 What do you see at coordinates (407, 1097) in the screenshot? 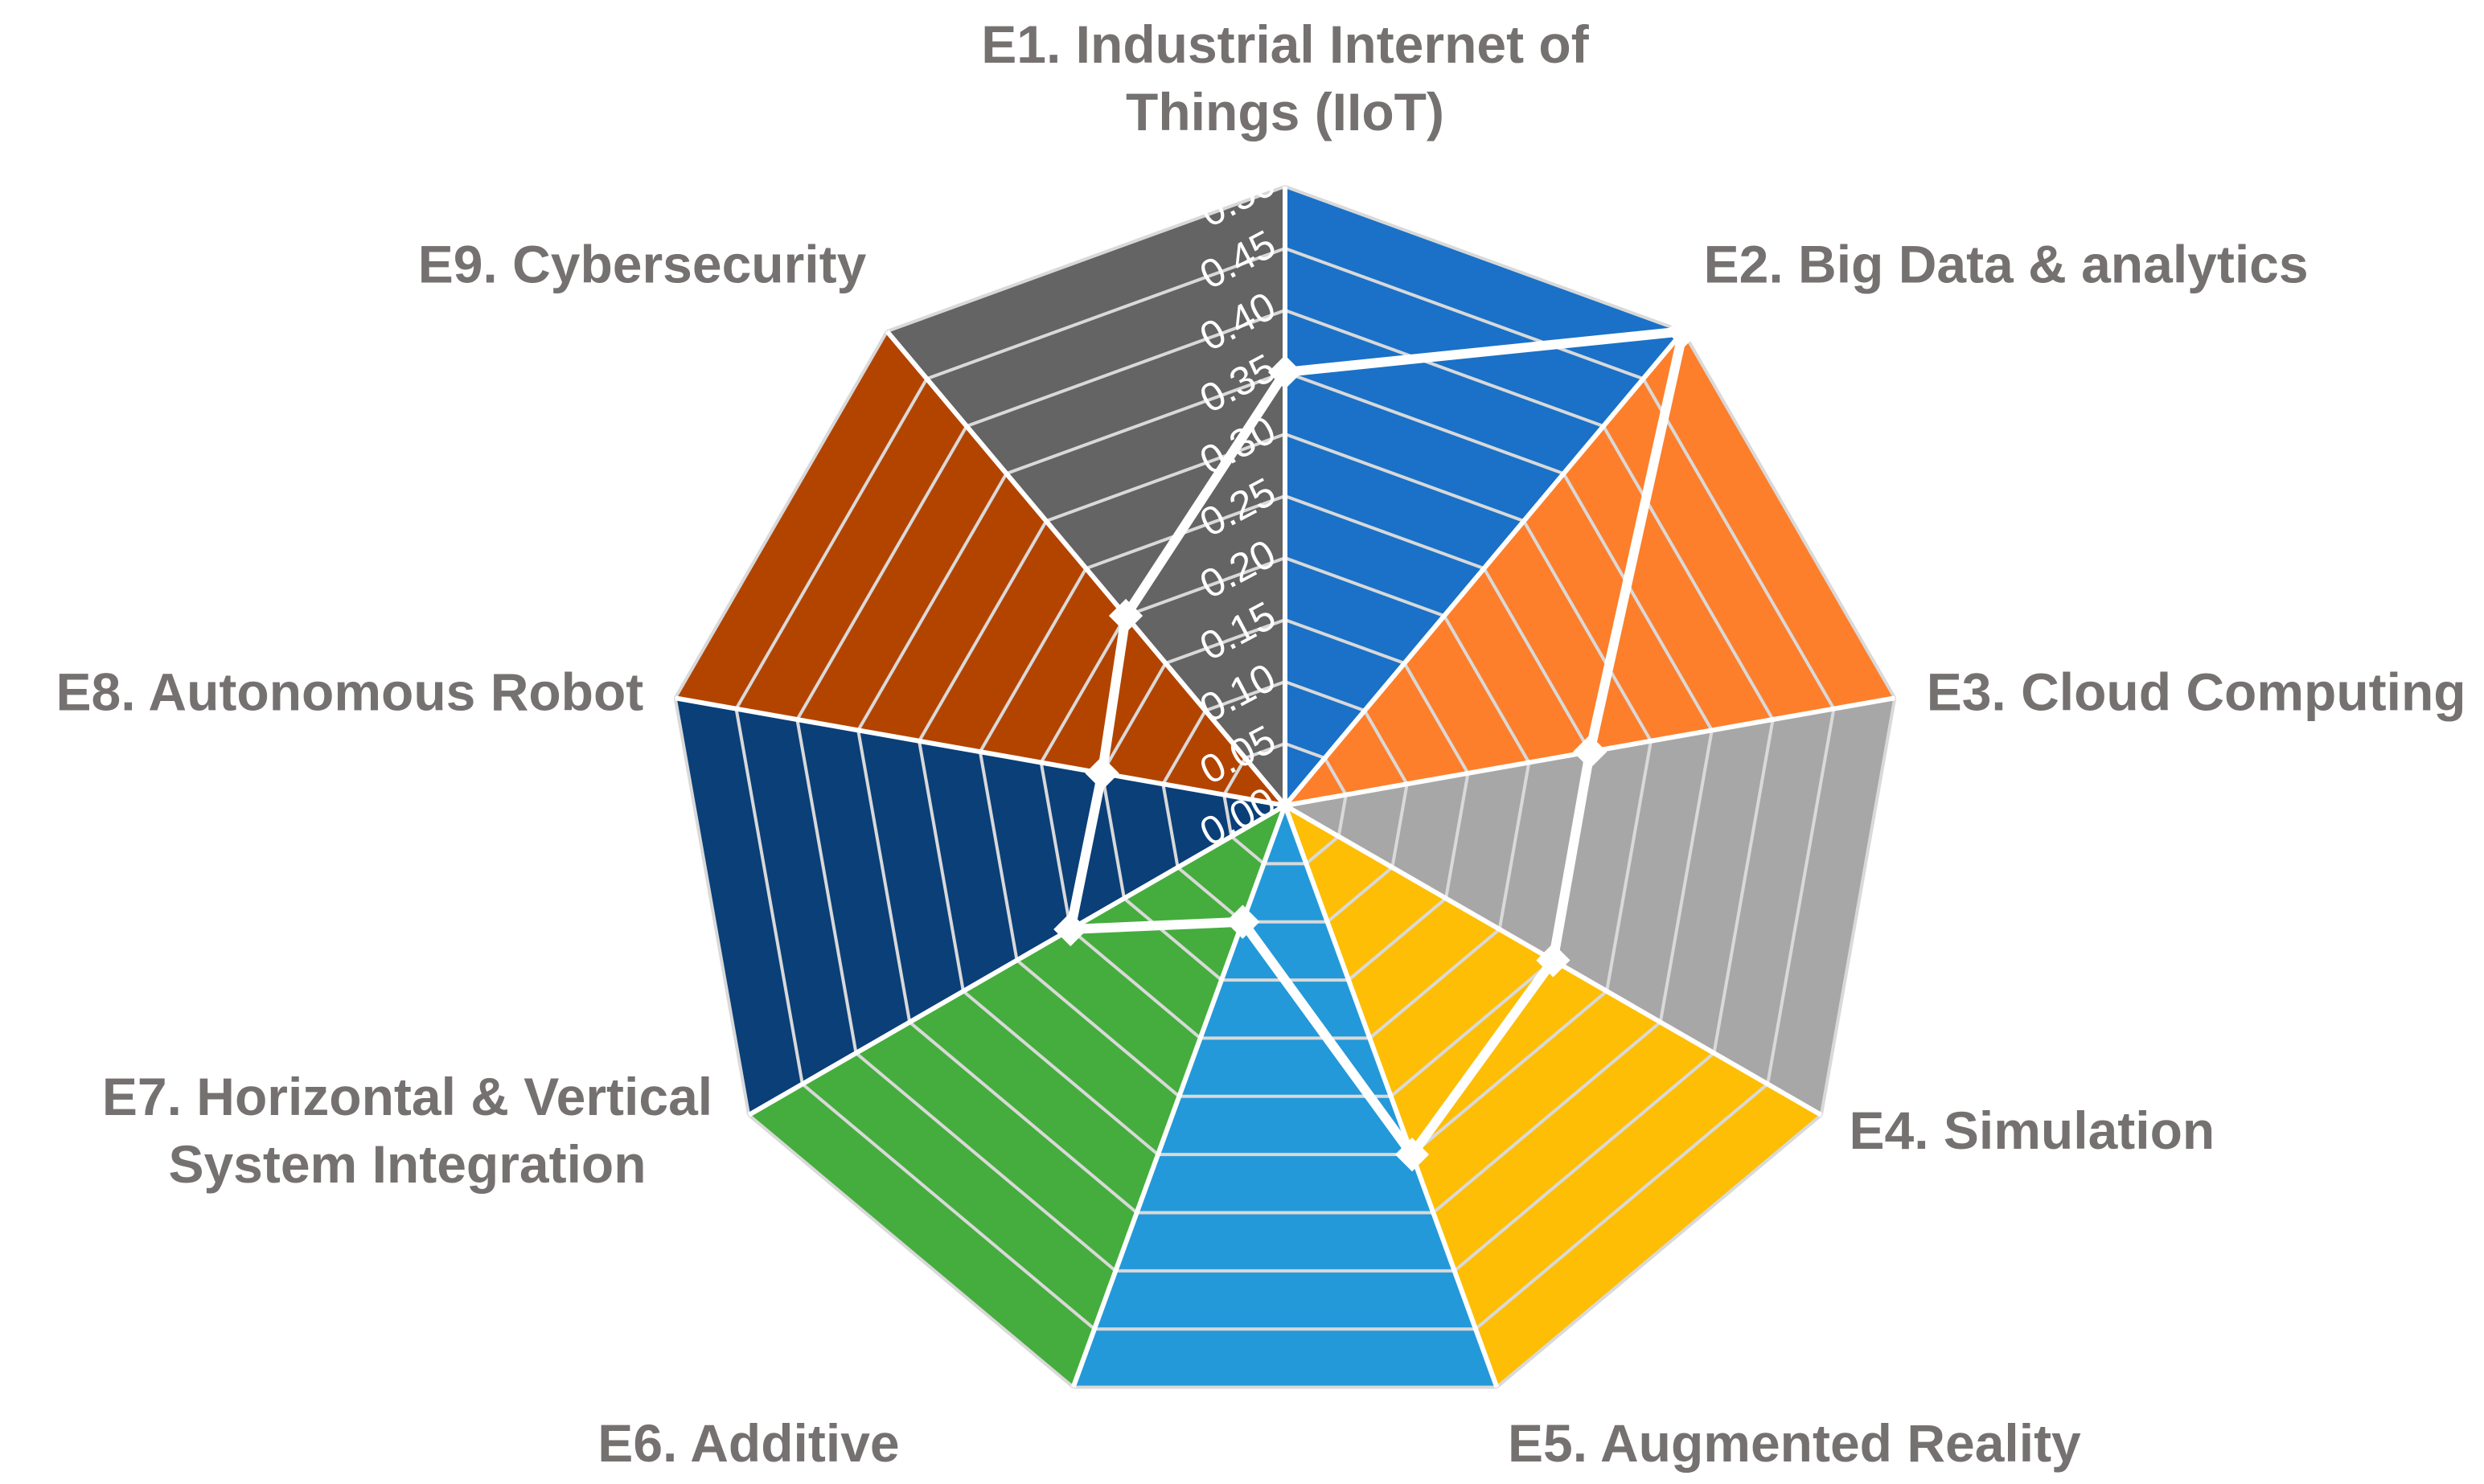
I see `category-label-7: E7. Horizontal & Vertical` at bounding box center [407, 1097].